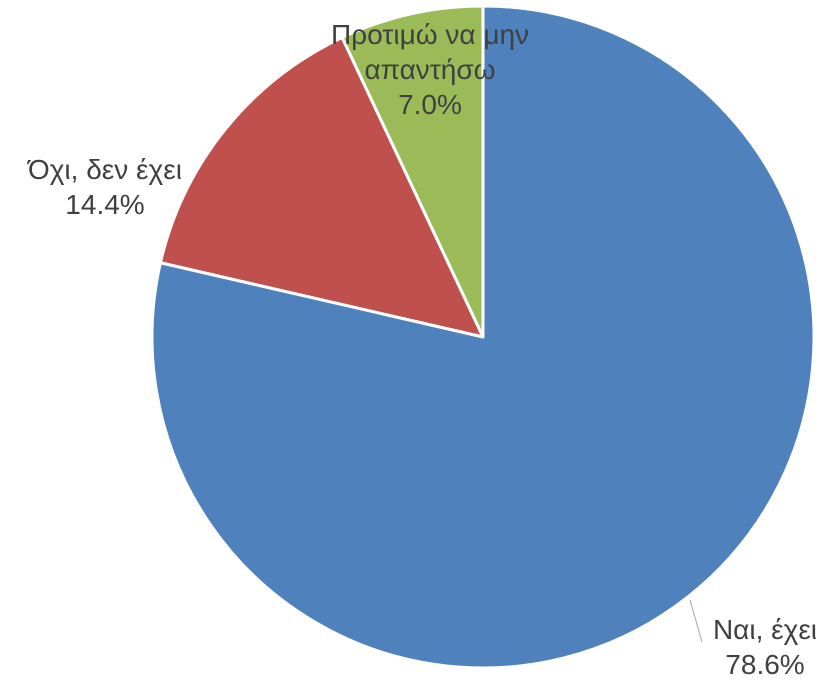 This screenshot has width=829, height=685. What do you see at coordinates (765, 664) in the screenshot?
I see `value-label: 78.6%` at bounding box center [765, 664].